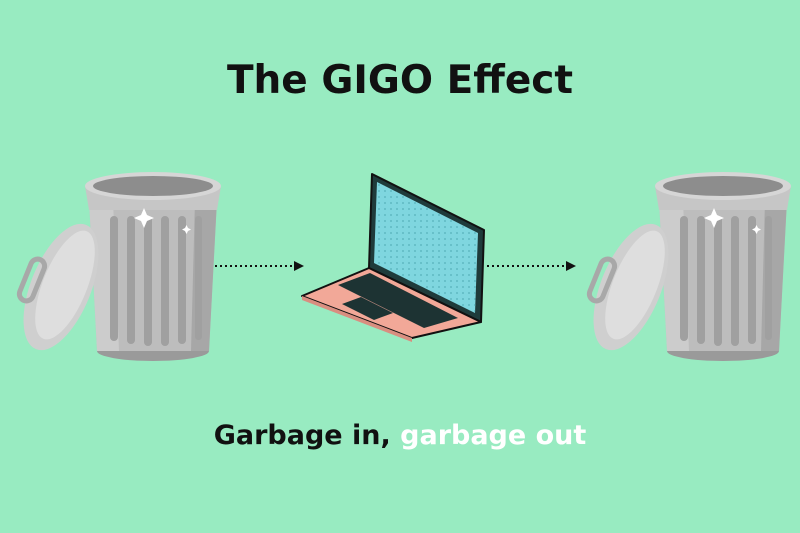 The image size is (800, 533). What do you see at coordinates (400, 80) in the screenshot?
I see `page-title: The GIGO Effect` at bounding box center [400, 80].